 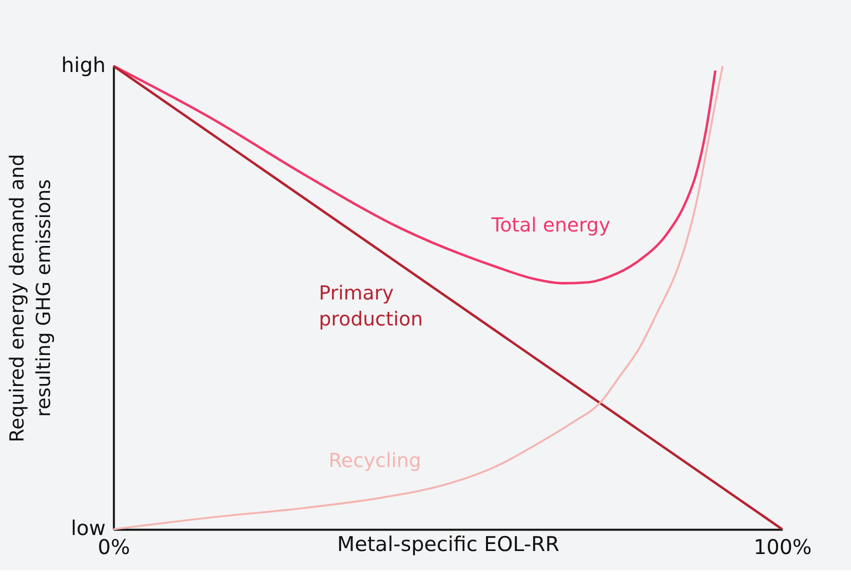 I want to click on series-label: Primary production, so click(x=370, y=306).